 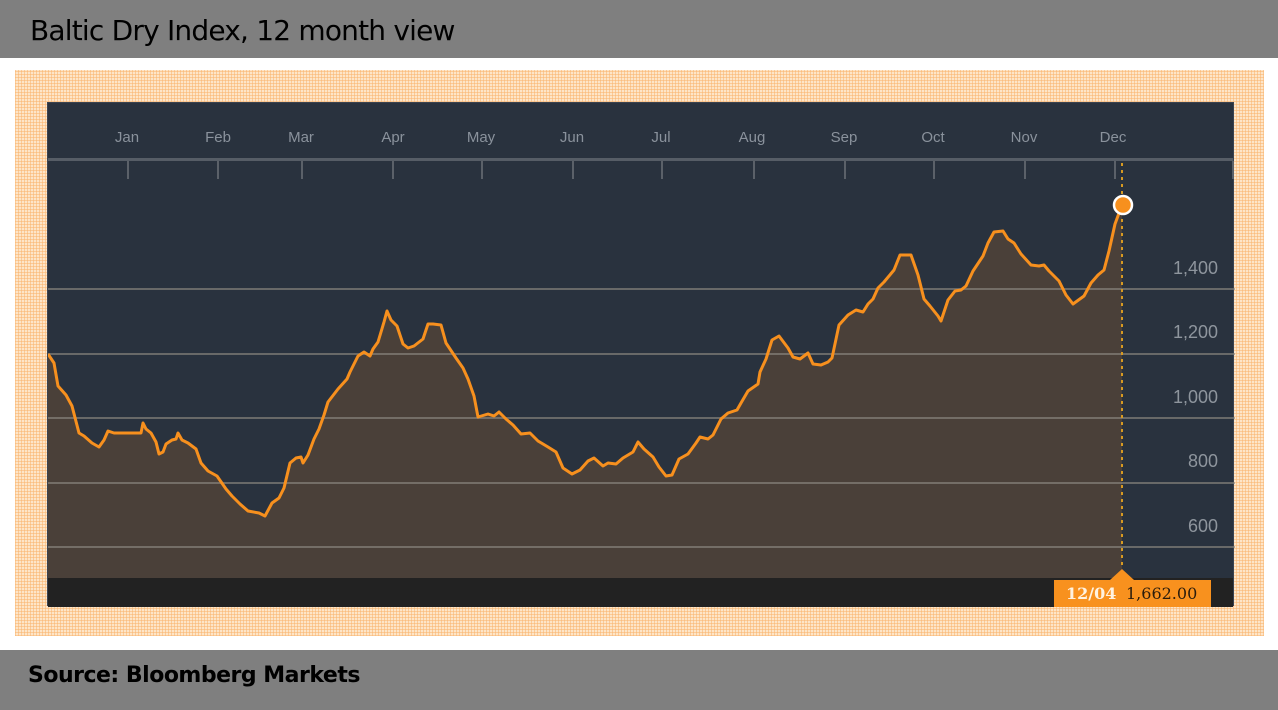 What do you see at coordinates (1162, 593) in the screenshot?
I see `tooltip-value: 1,662.00` at bounding box center [1162, 593].